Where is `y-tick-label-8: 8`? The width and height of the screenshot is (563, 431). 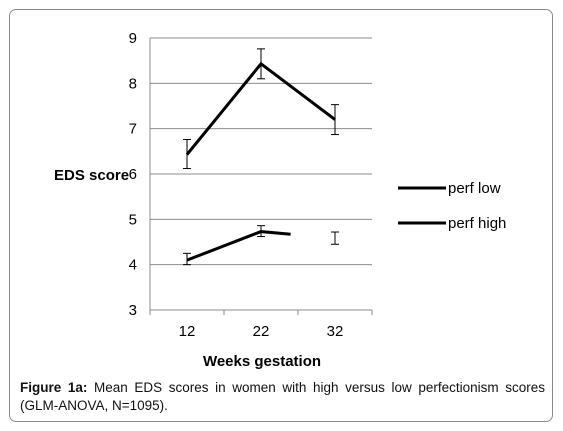 y-tick-label-8: 8 is located at coordinates (133, 83).